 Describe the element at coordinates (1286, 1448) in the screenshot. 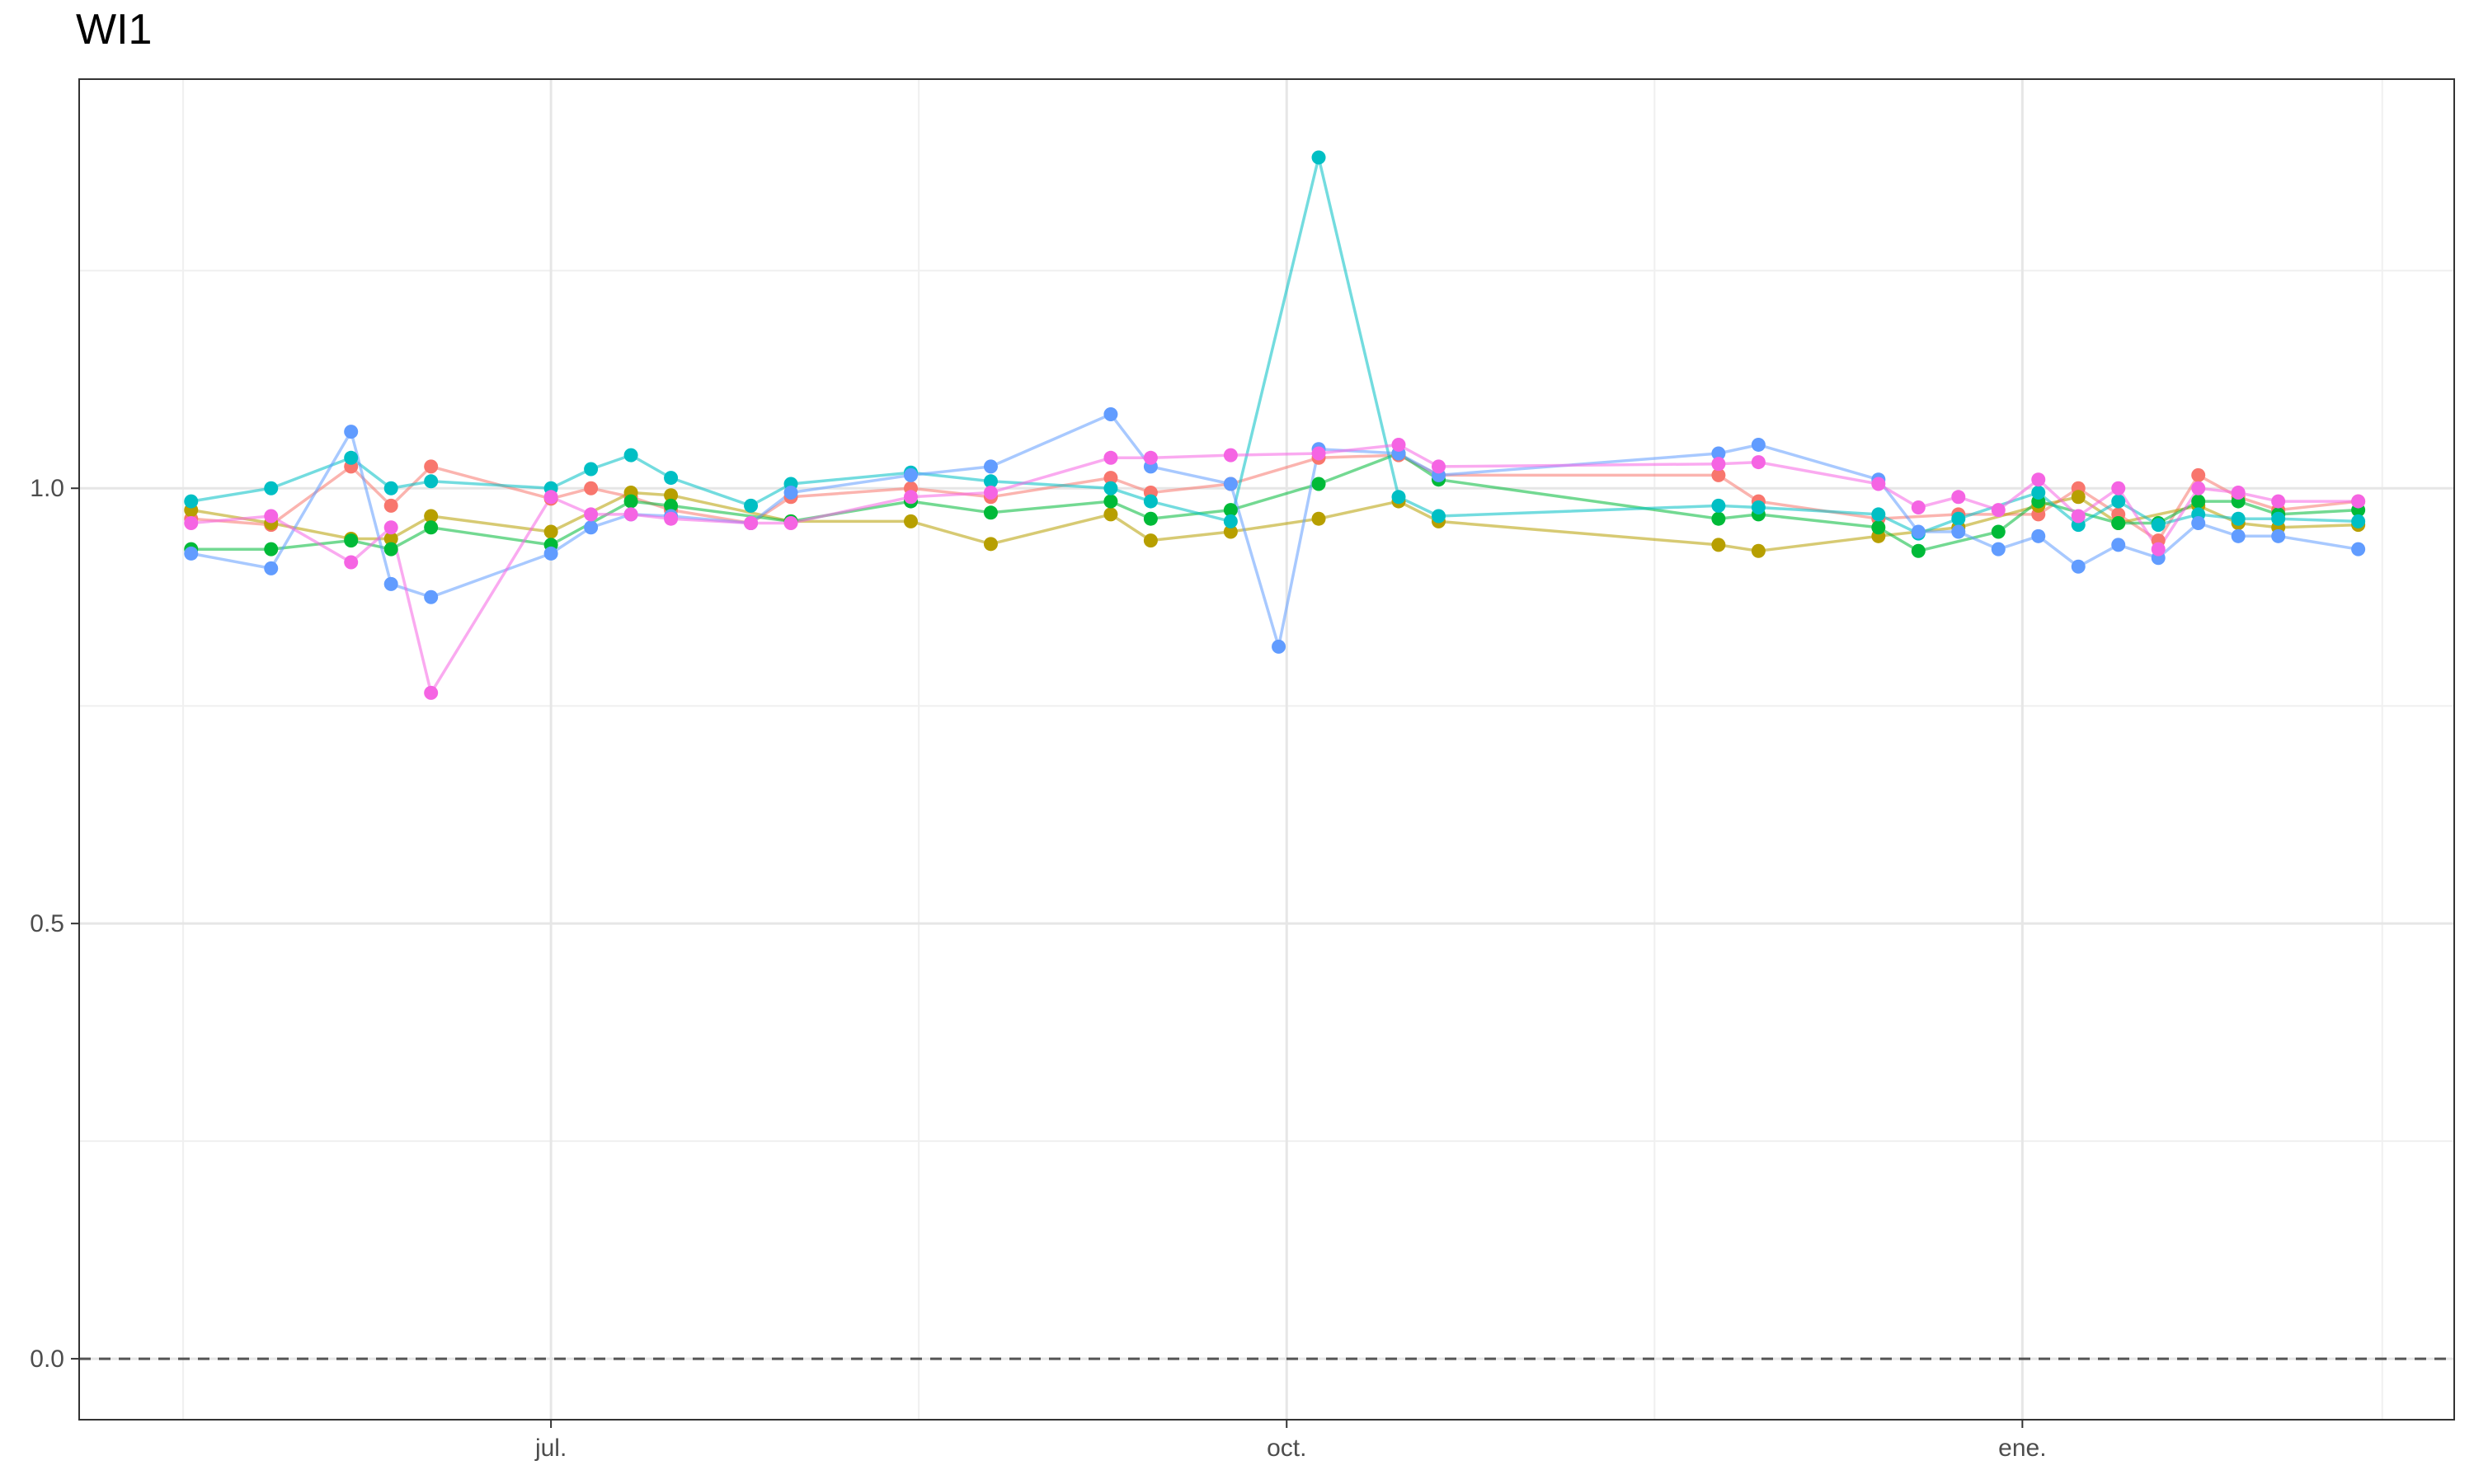

I see `x-tick-label: oct.` at that location.